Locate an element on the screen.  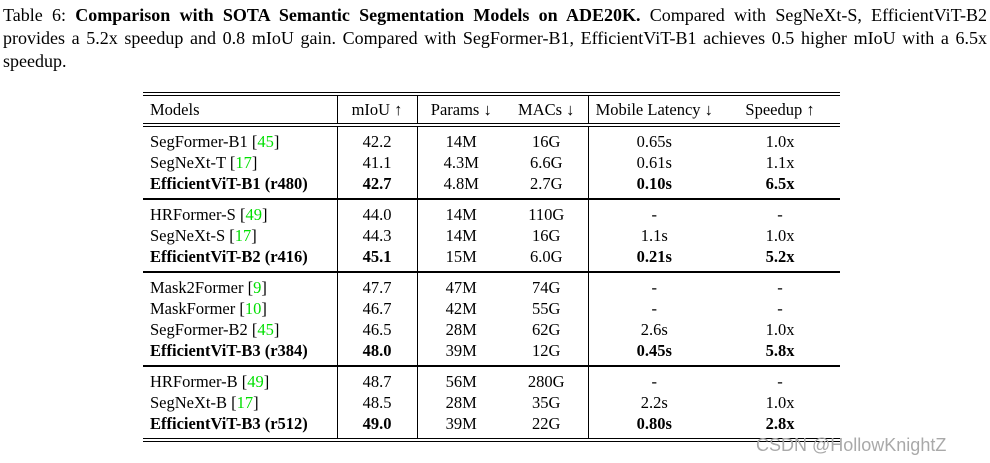
cell-model: SegNeXt-T [17] is located at coordinates (240, 162).